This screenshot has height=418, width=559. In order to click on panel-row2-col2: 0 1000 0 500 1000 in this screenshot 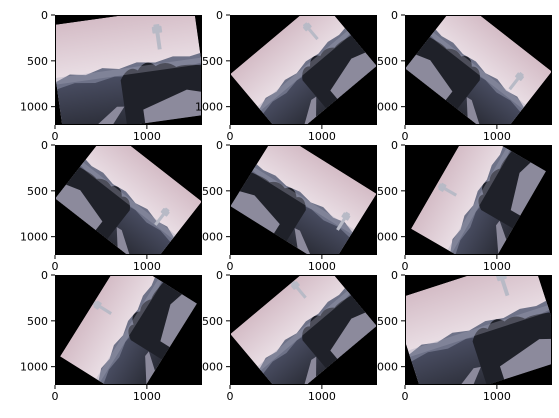, I will do `click(286, 206)`.